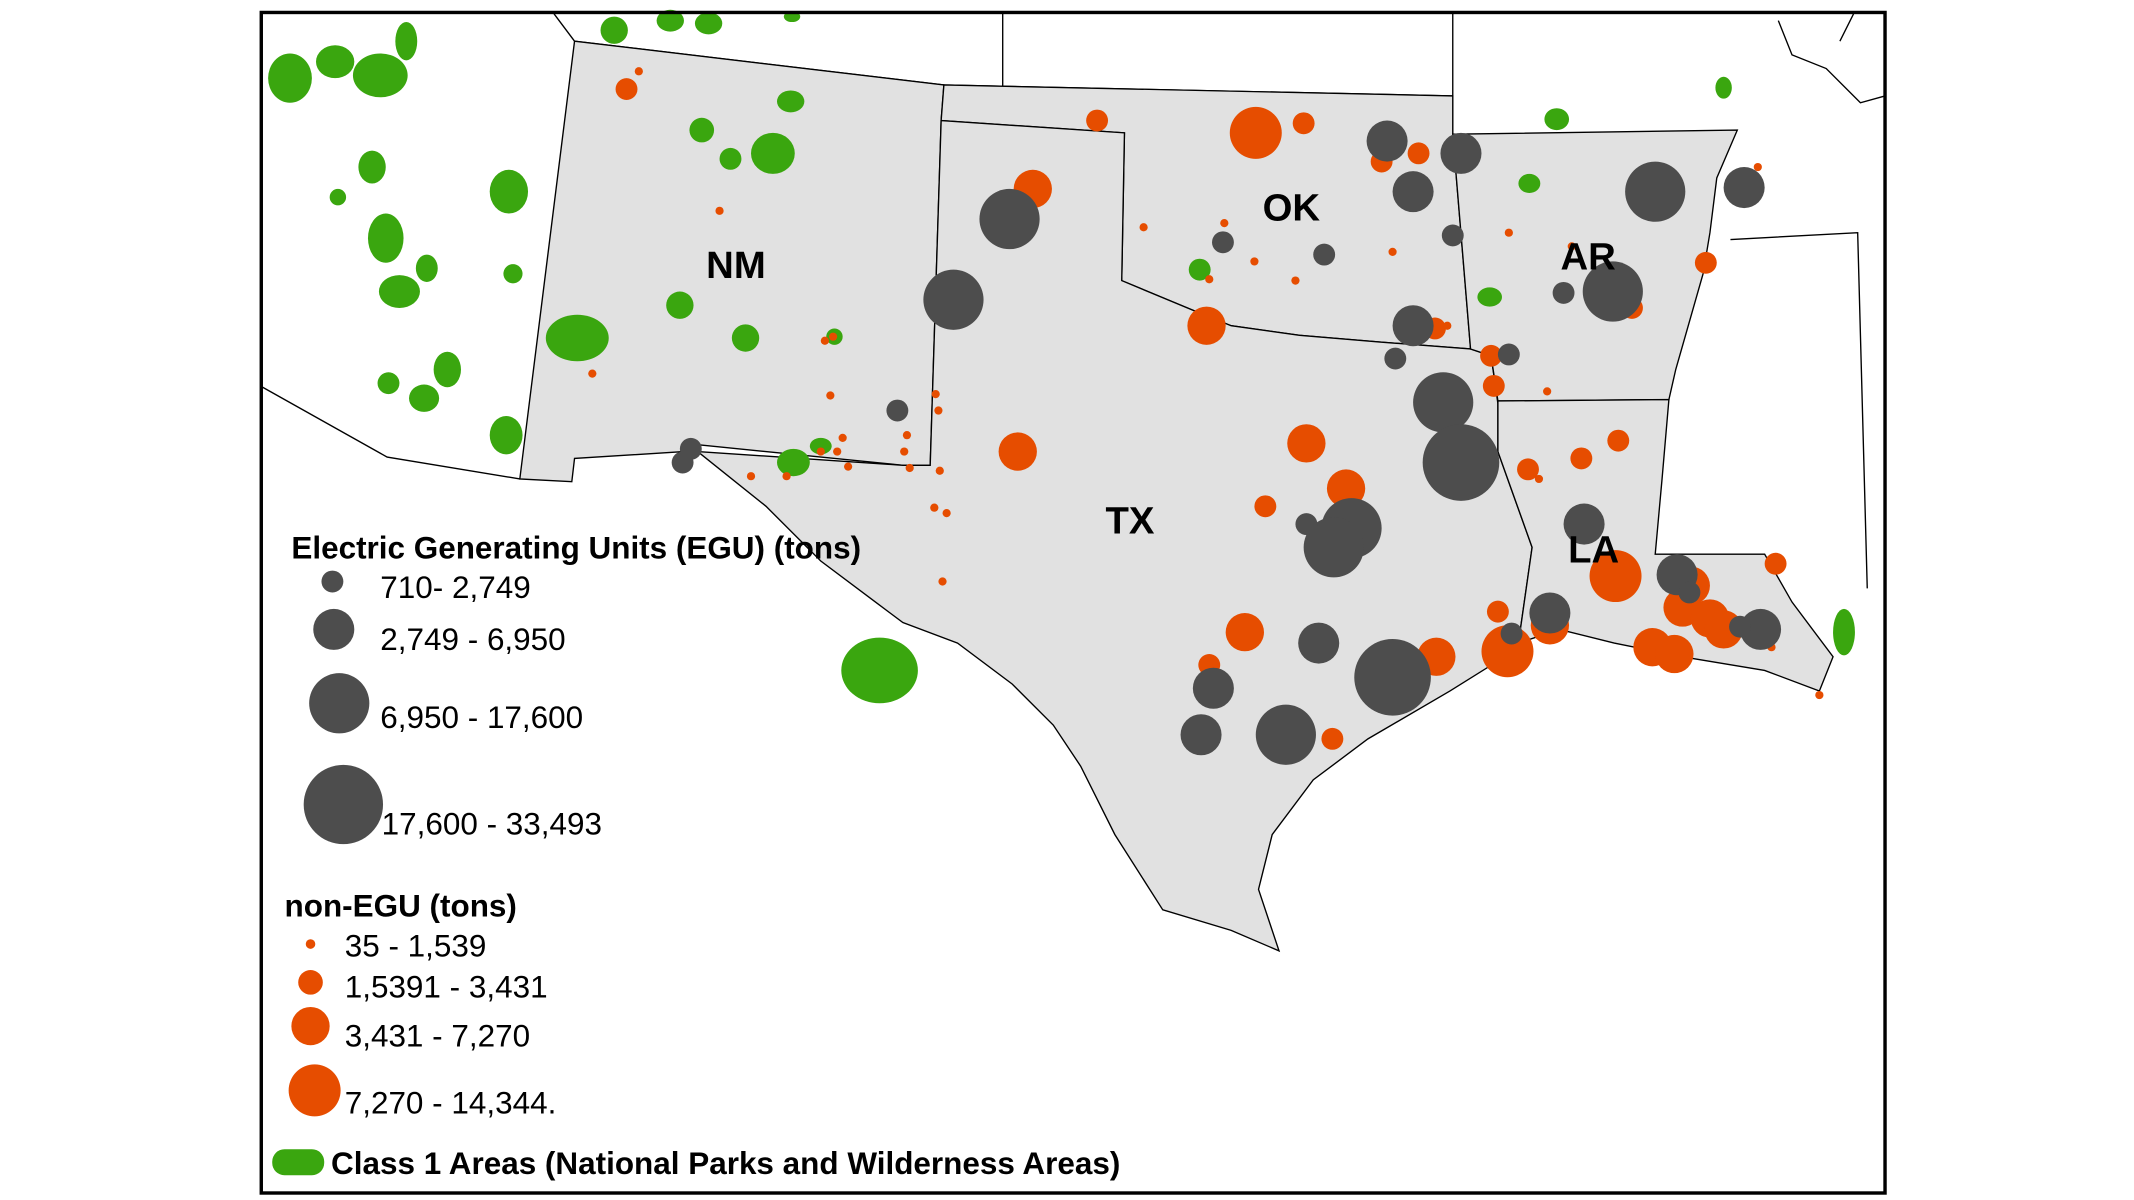 The width and height of the screenshot is (2134, 1200). What do you see at coordinates (1129, 521) in the screenshot?
I see `state-label-tx: TX` at bounding box center [1129, 521].